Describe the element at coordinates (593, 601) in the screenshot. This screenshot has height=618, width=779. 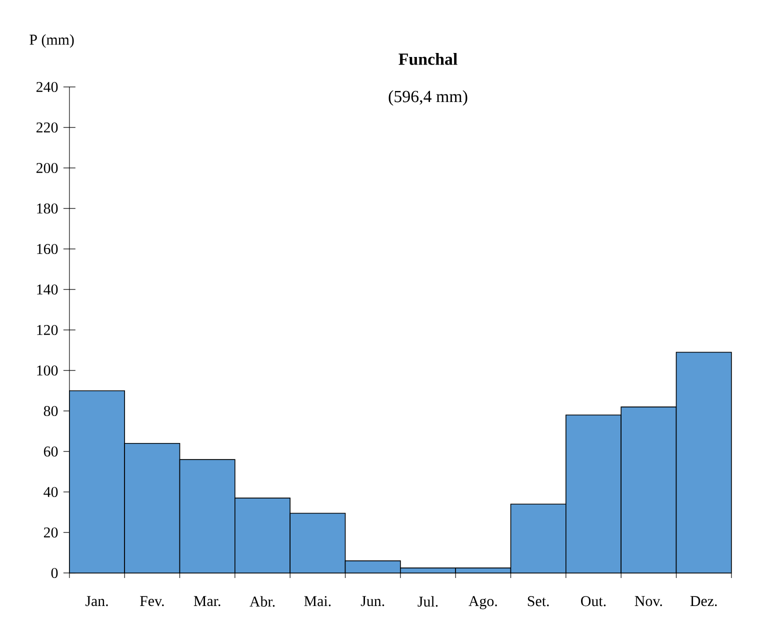
I see `x-tick-label: Out.` at that location.